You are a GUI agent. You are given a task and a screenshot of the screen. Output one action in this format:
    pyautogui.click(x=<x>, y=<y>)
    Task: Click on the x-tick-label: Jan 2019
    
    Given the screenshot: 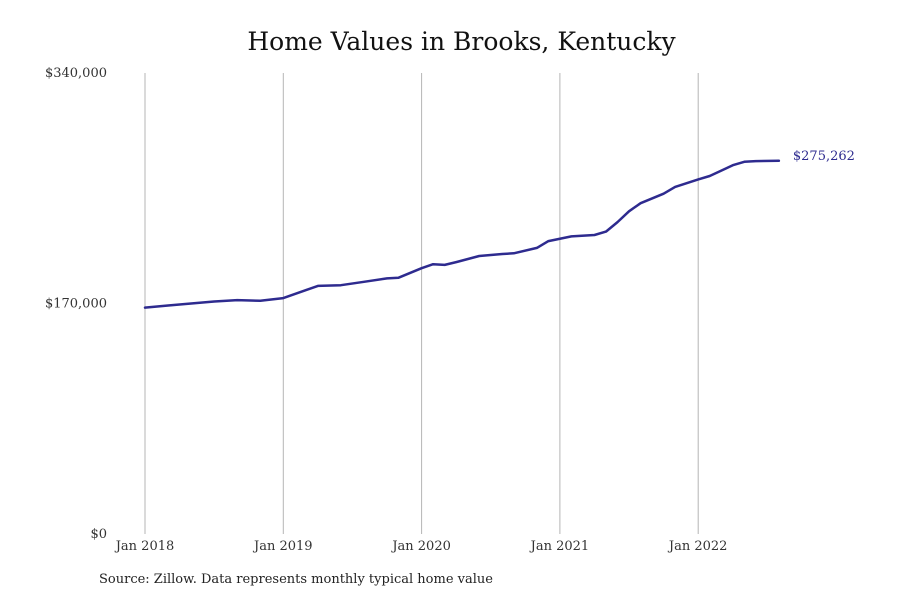 What is the action you would take?
    pyautogui.click(x=282, y=546)
    